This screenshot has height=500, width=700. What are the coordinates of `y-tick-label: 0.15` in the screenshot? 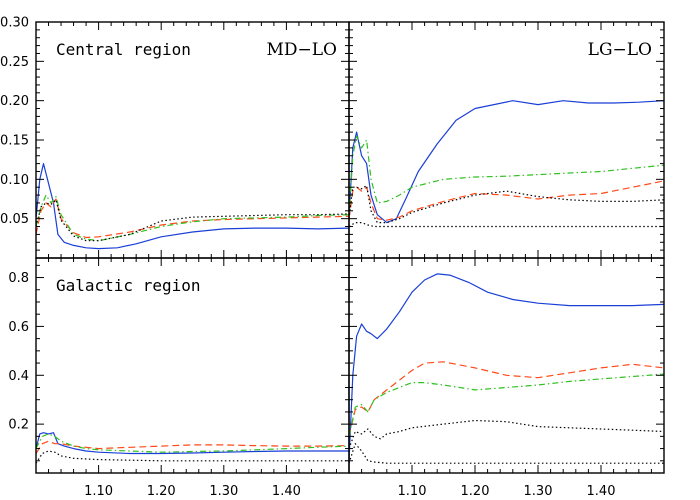 It's located at (14, 141).